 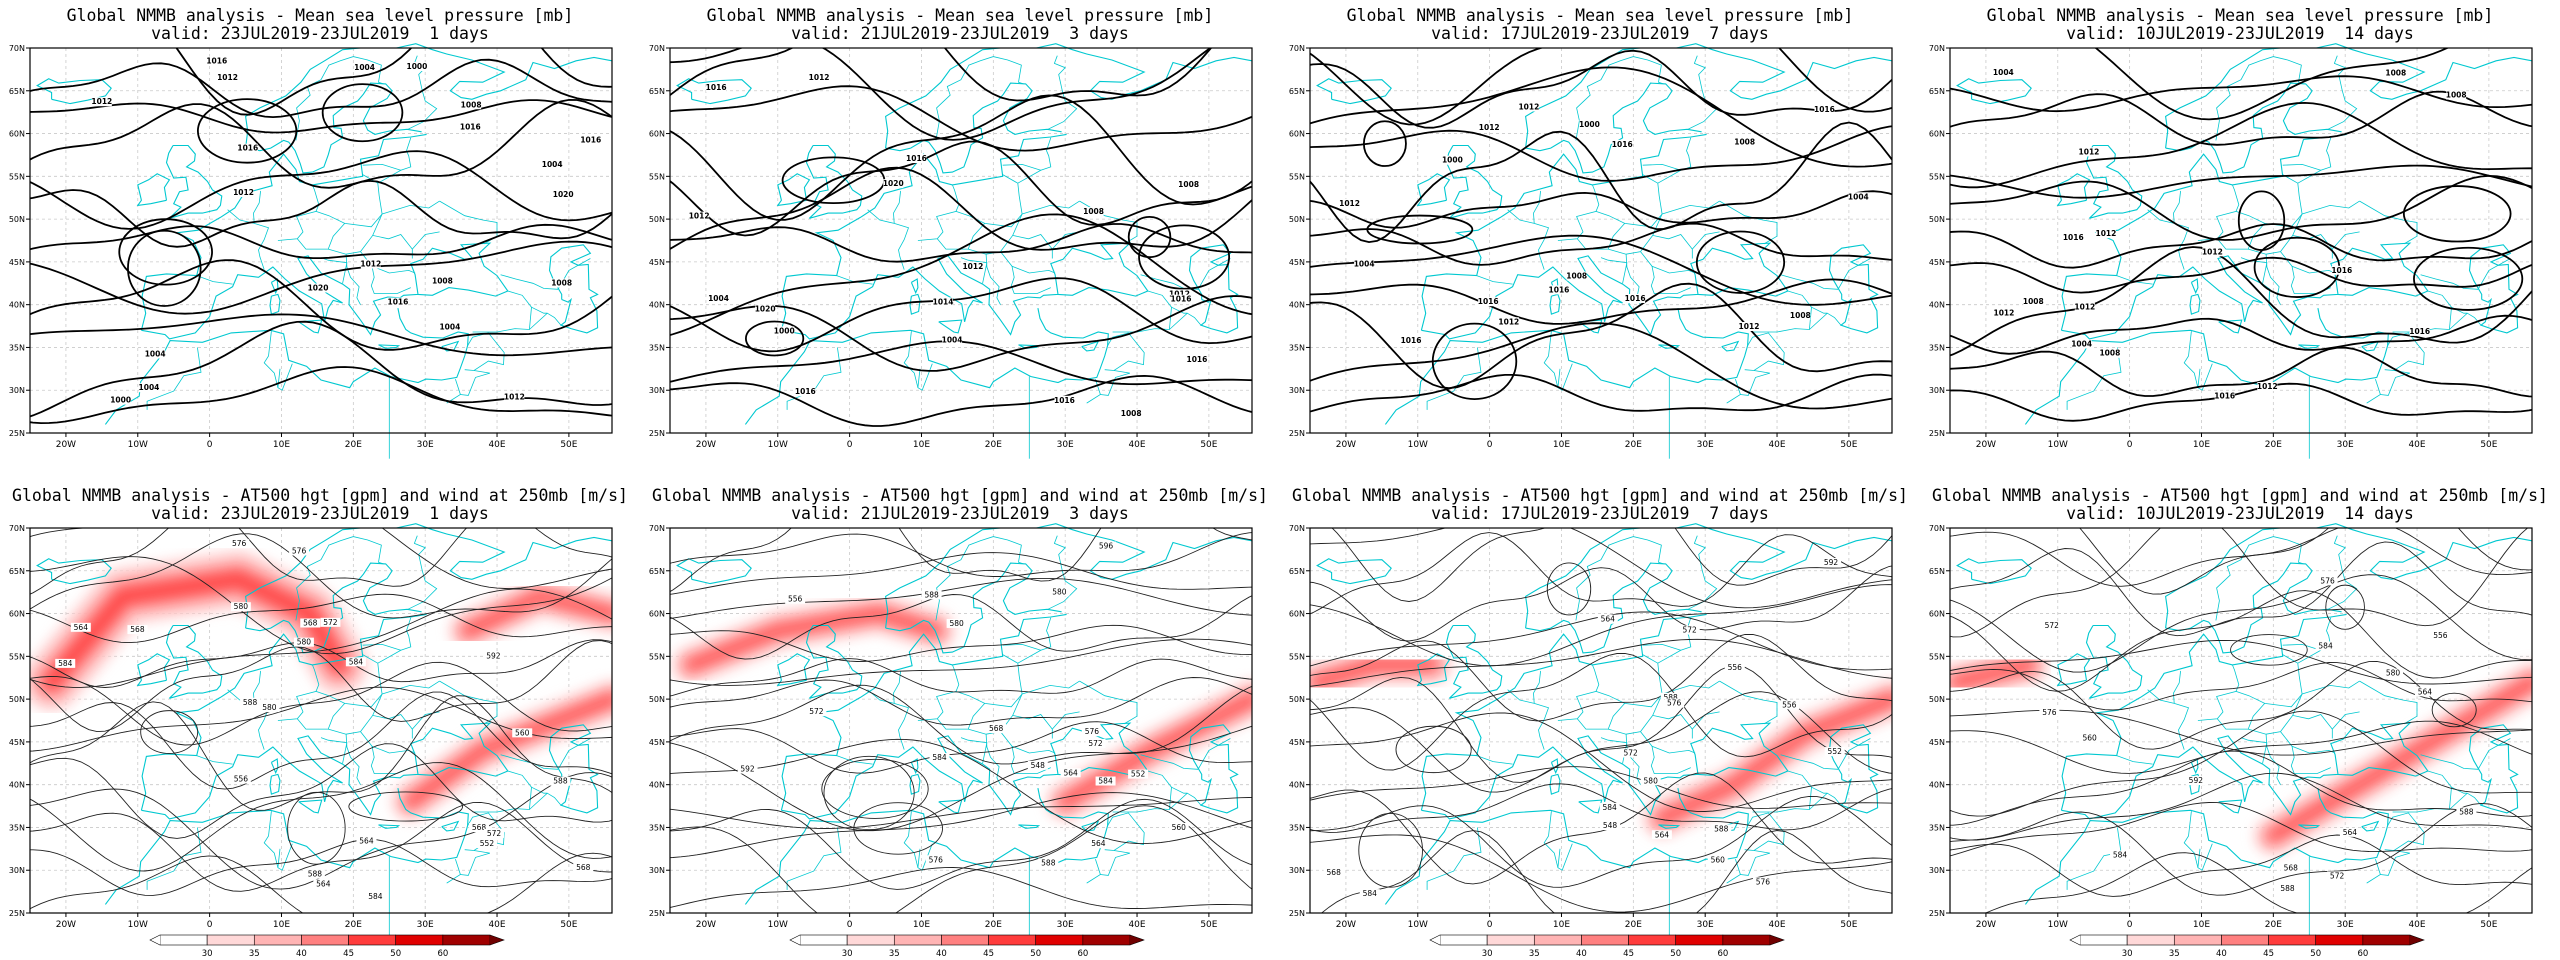 What do you see at coordinates (1581, 954) in the screenshot?
I see `colorbar-tick-label: 40` at bounding box center [1581, 954].